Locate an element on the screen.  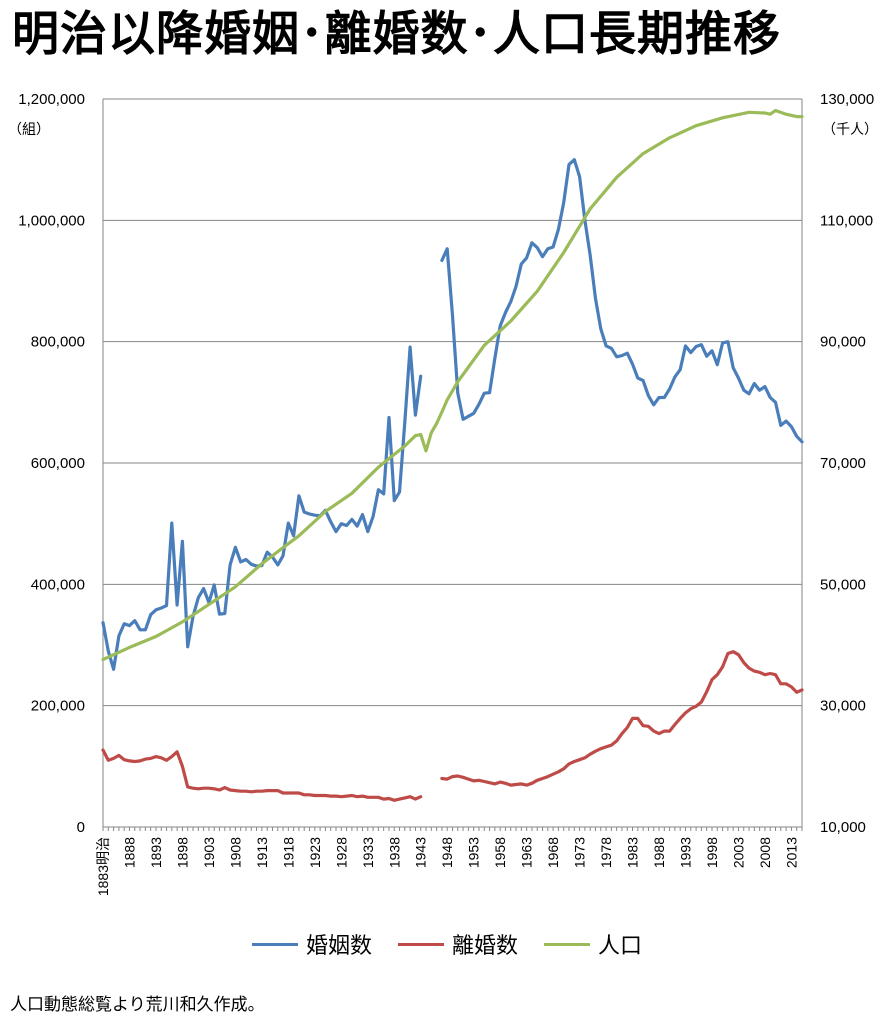
x-axis-tick-label: 1948 is located at coordinates (447, 852).